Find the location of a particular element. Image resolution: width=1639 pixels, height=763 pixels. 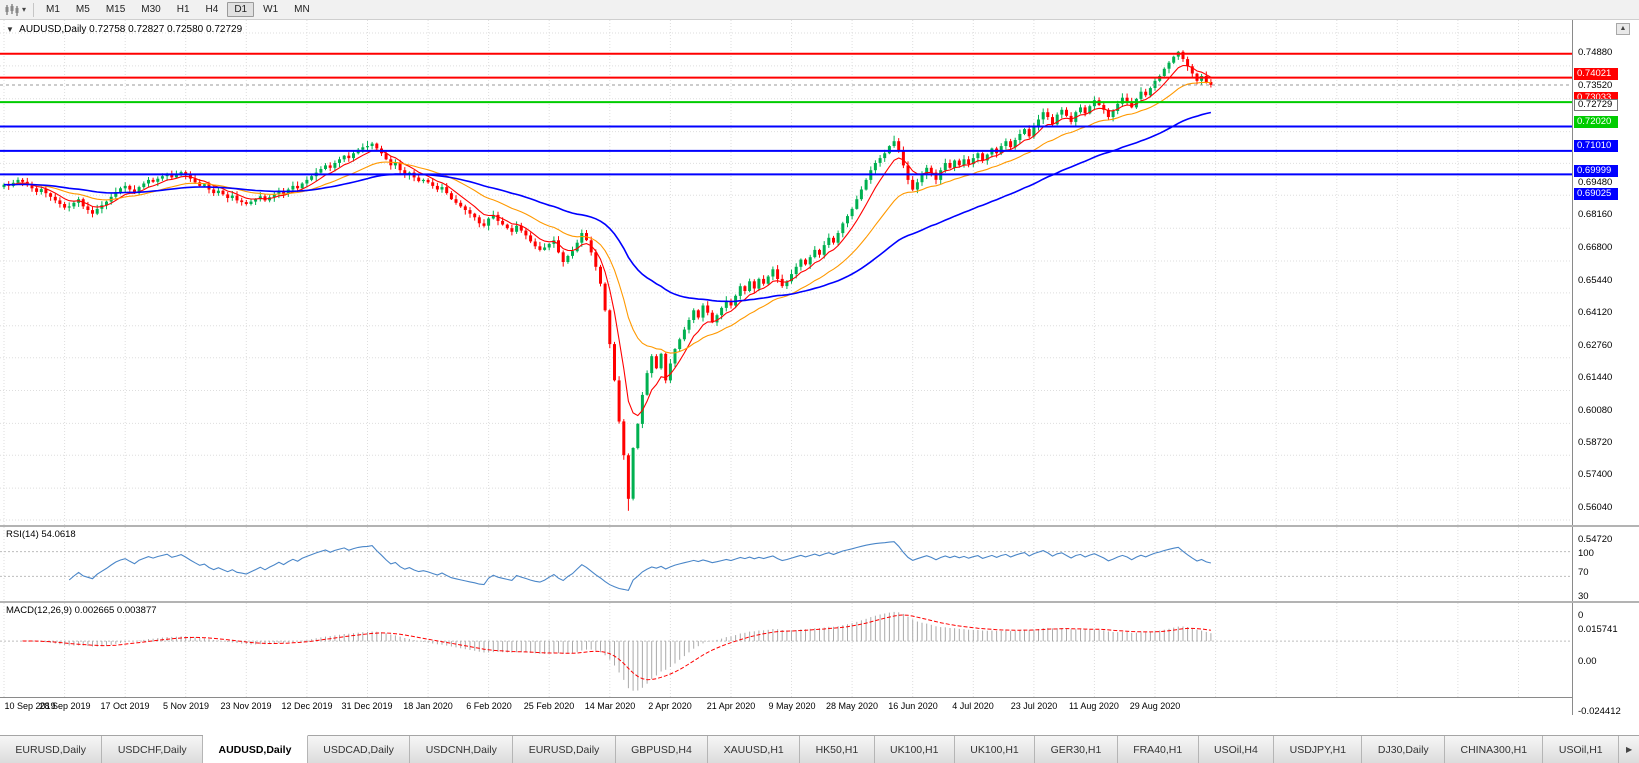

rsi-line is located at coordinates (640, 566).